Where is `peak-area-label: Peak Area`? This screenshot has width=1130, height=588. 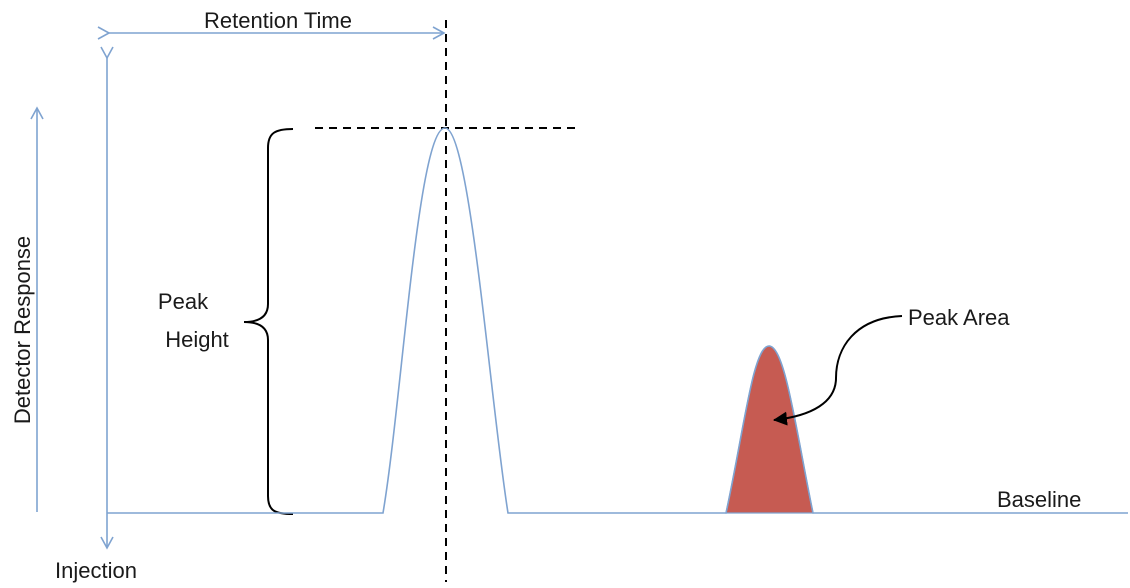 peak-area-label: Peak Area is located at coordinates (959, 317).